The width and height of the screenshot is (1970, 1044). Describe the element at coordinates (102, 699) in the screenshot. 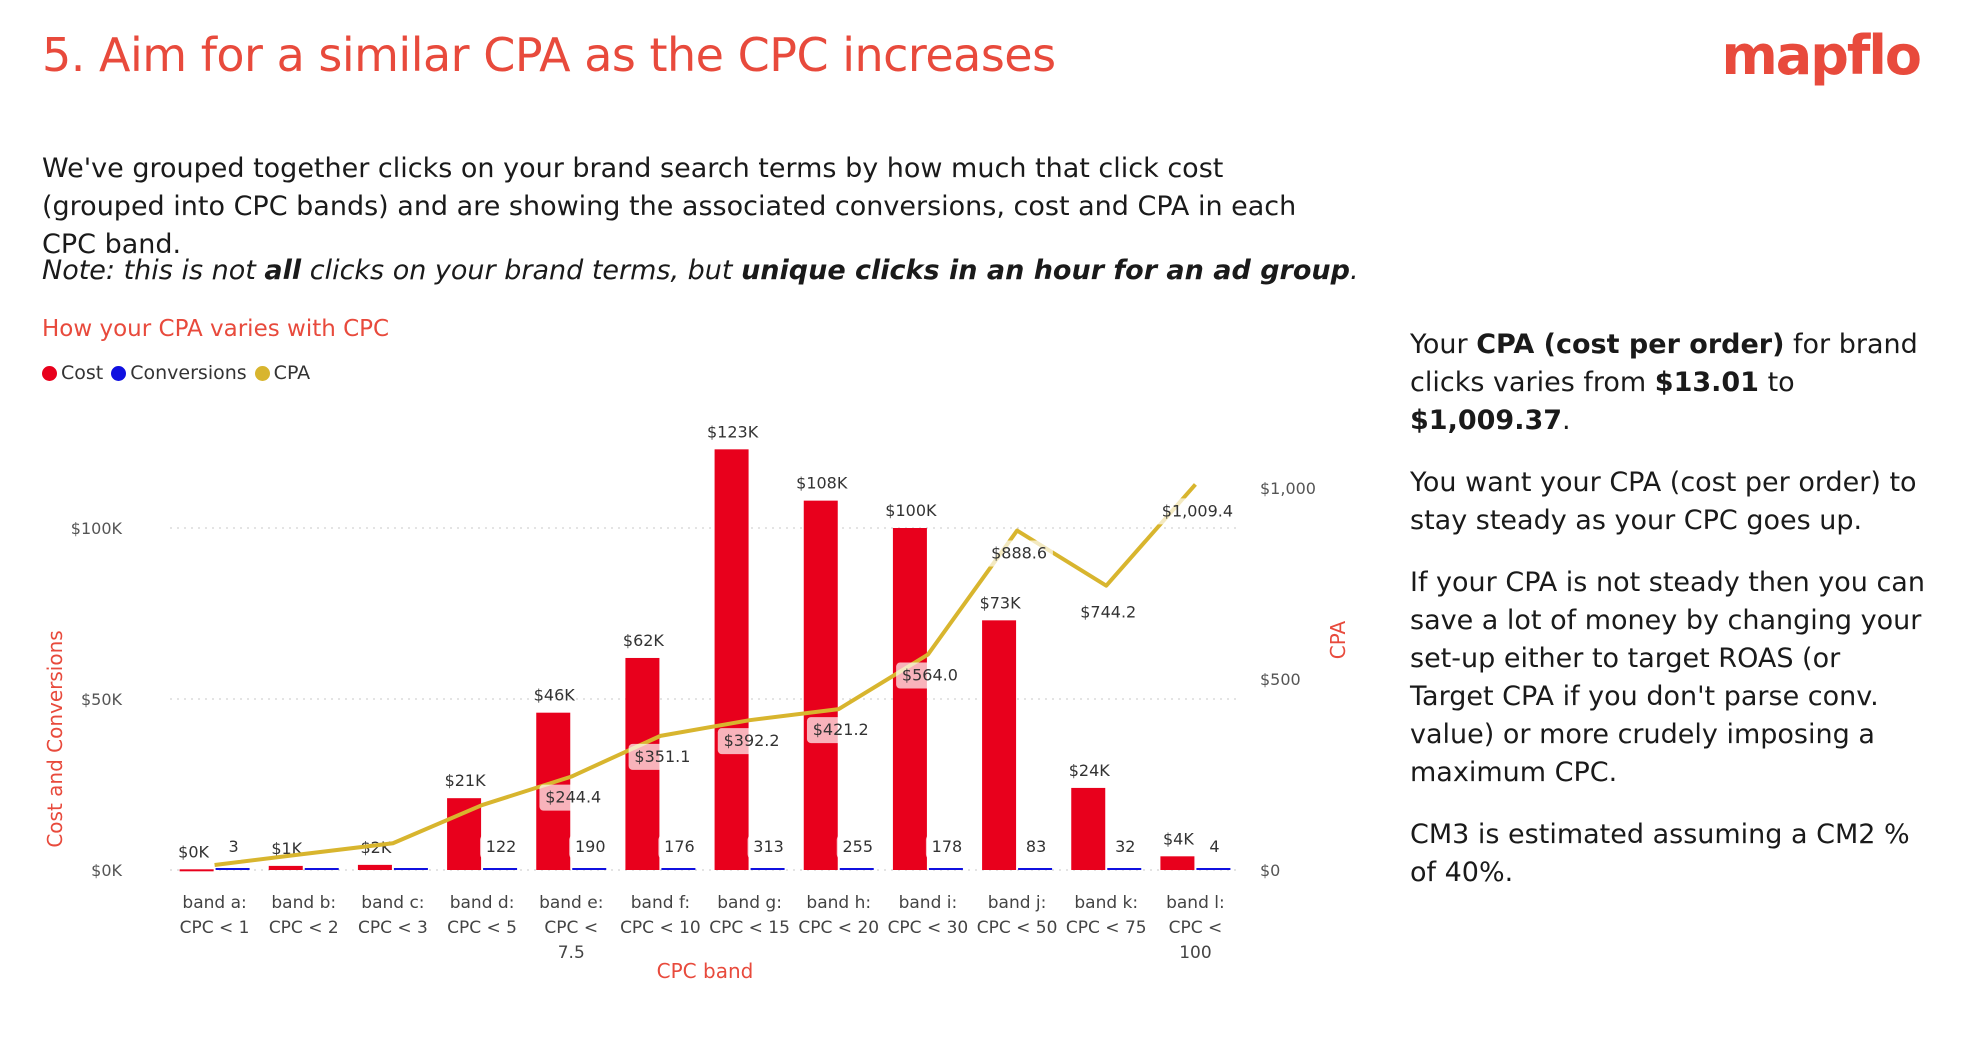

I see `y-axis-tick-label: $50K` at that location.